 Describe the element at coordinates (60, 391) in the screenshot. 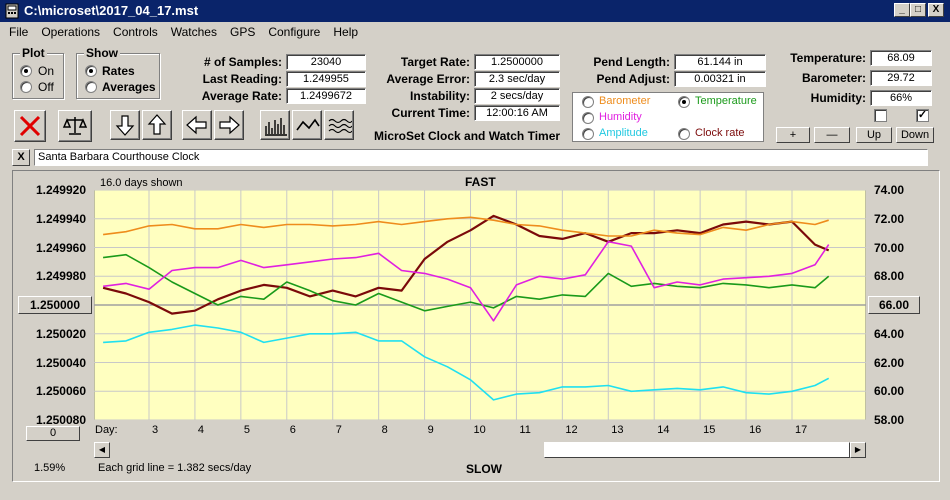

I see `left-tick-label: 1.250060` at that location.